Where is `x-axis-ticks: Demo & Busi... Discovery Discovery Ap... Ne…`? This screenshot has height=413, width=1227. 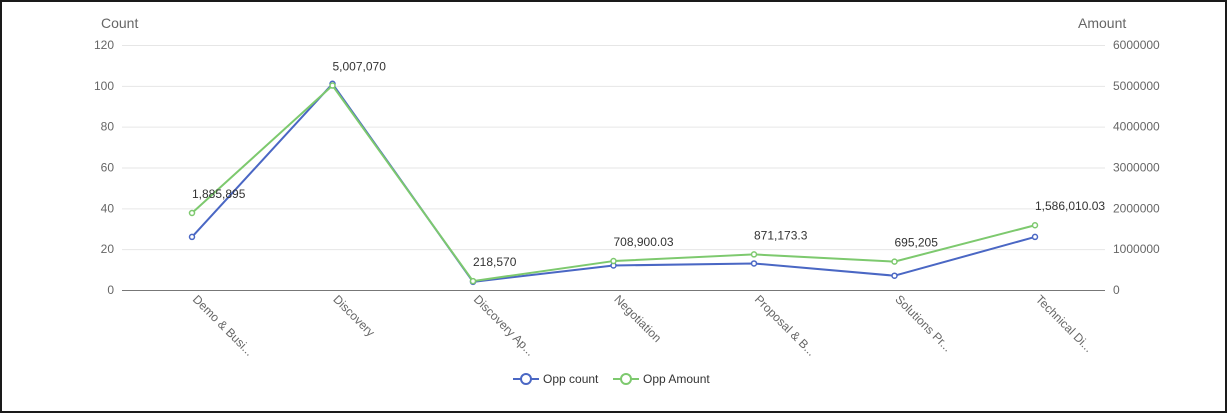 x-axis-ticks: Demo & Busi... Discovery Discovery Ap... Ne… is located at coordinates (643, 325).